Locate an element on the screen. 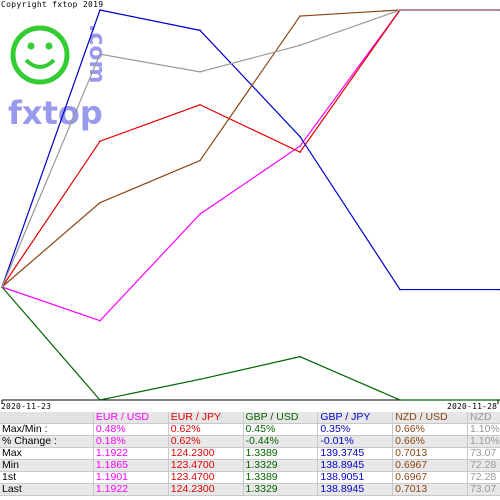  table-cell: -0.01% is located at coordinates (355, 441).